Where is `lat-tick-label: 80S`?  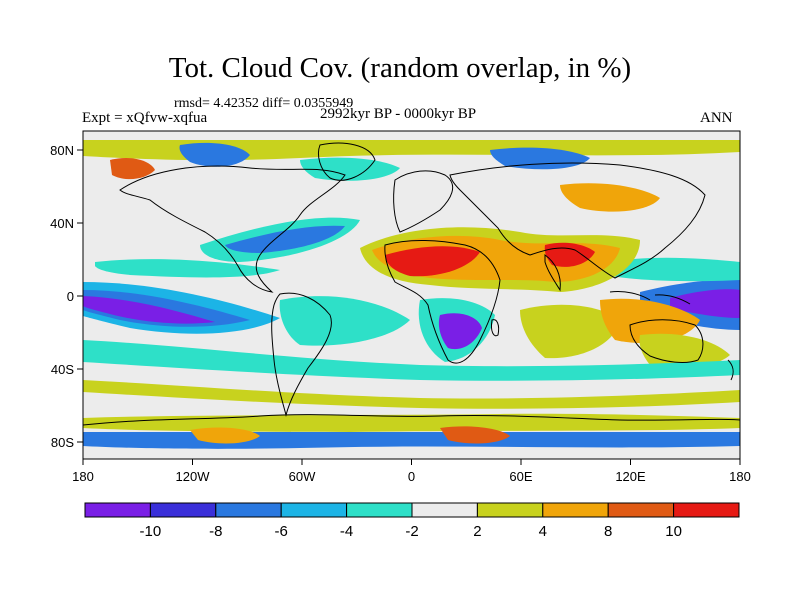
lat-tick-label: 80S is located at coordinates (62, 442).